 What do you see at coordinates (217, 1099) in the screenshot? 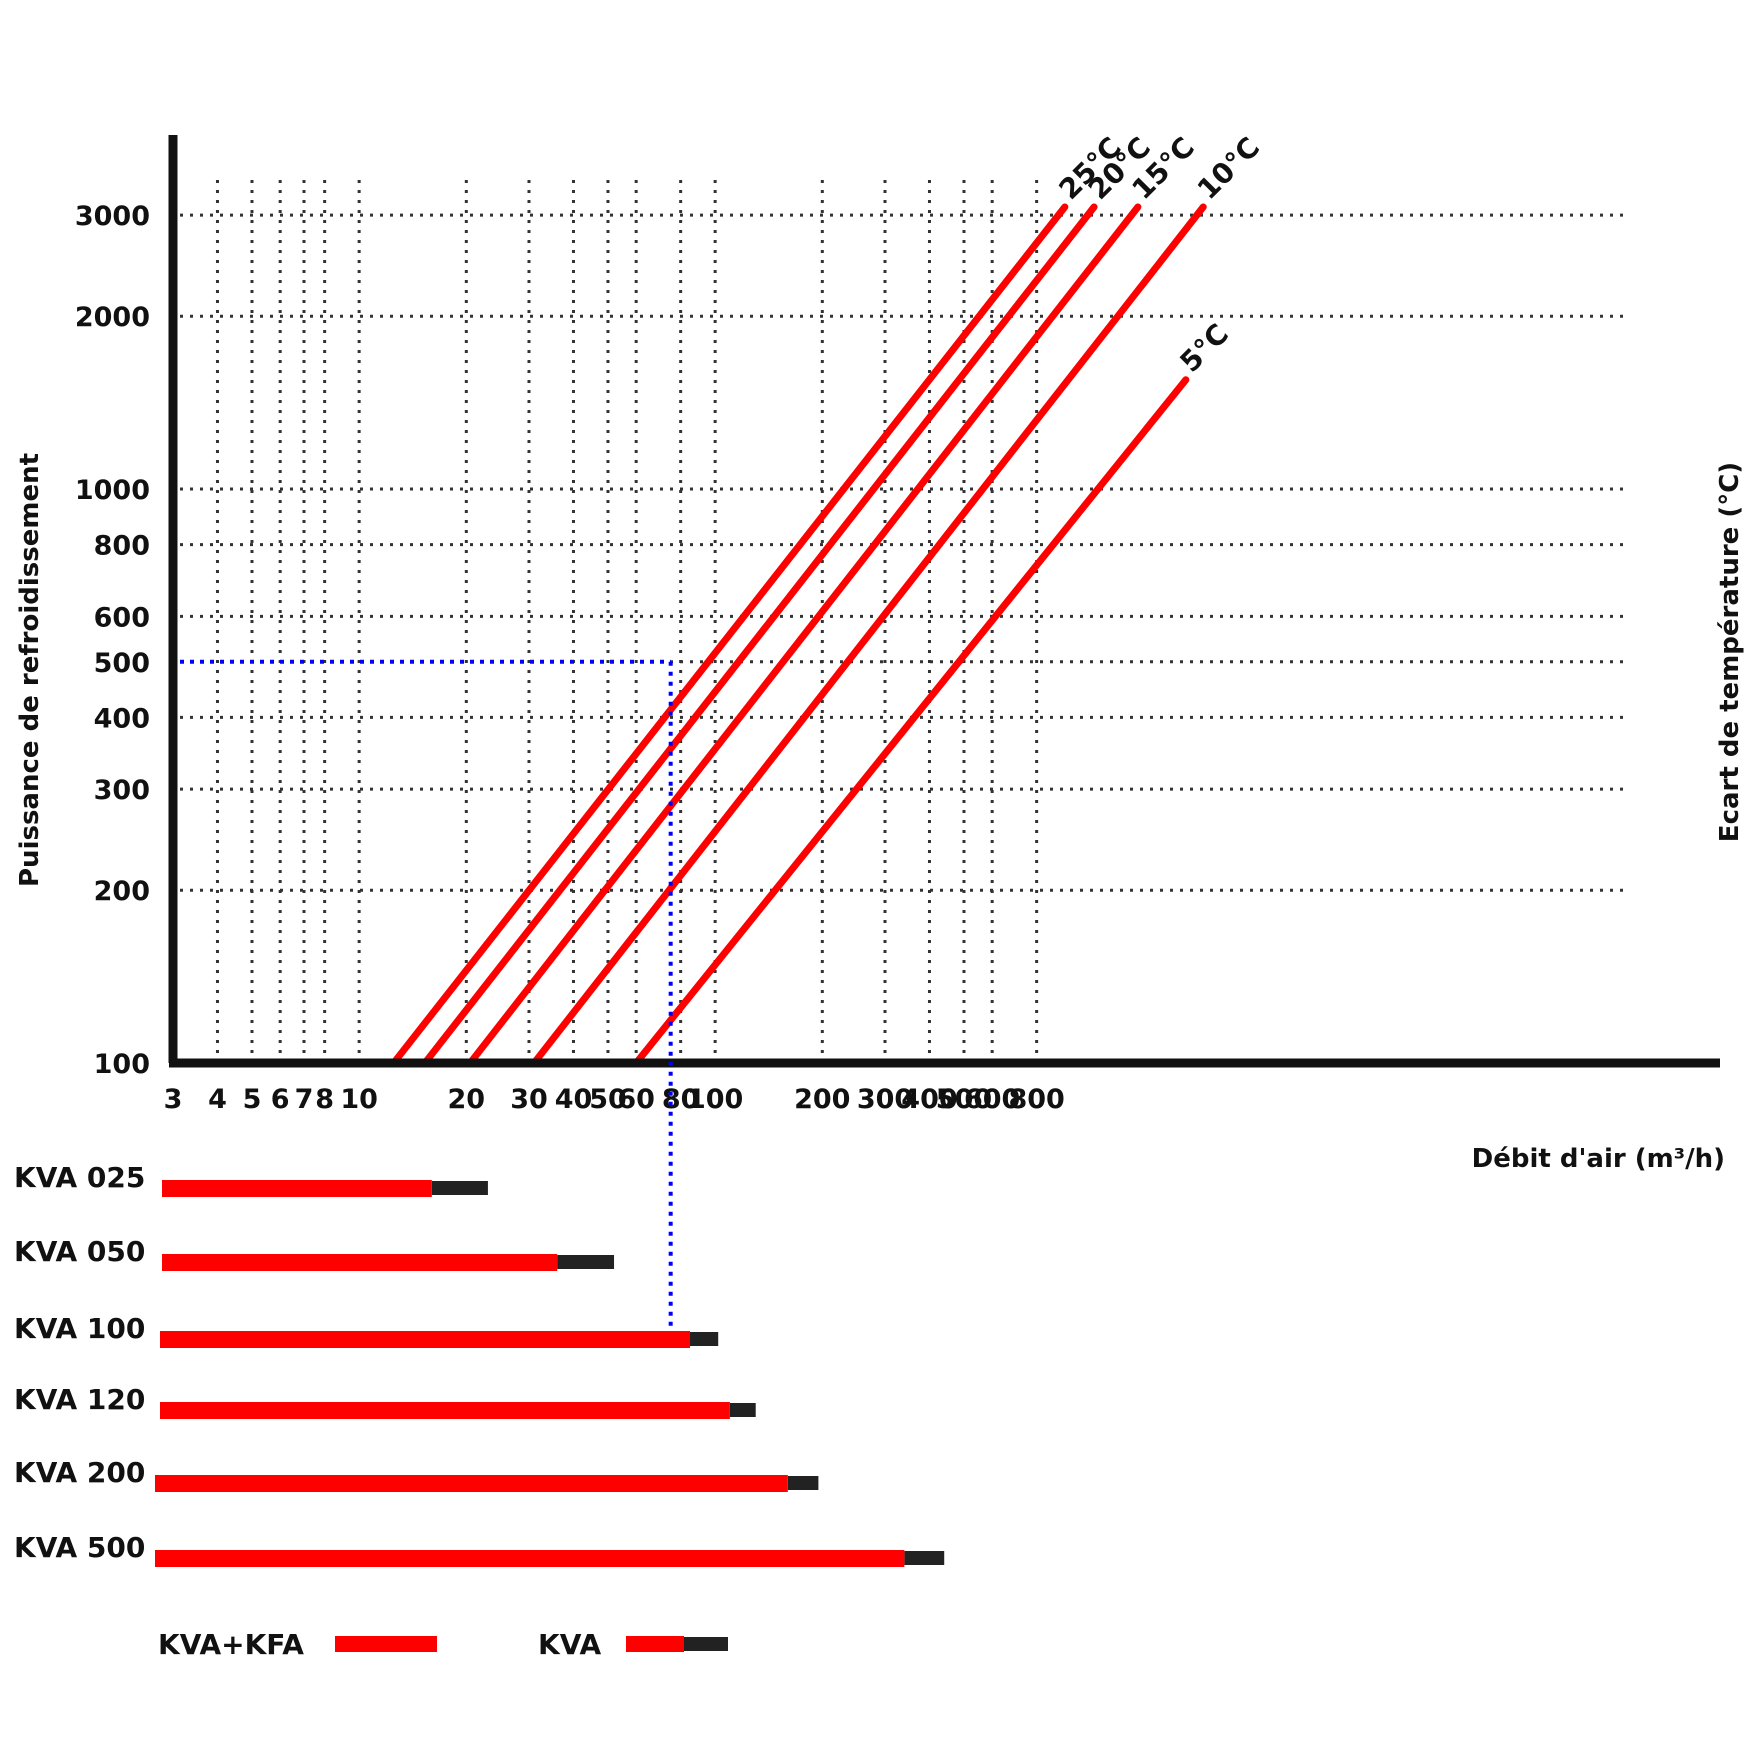
I see `x-tick-4: 4` at bounding box center [217, 1099].